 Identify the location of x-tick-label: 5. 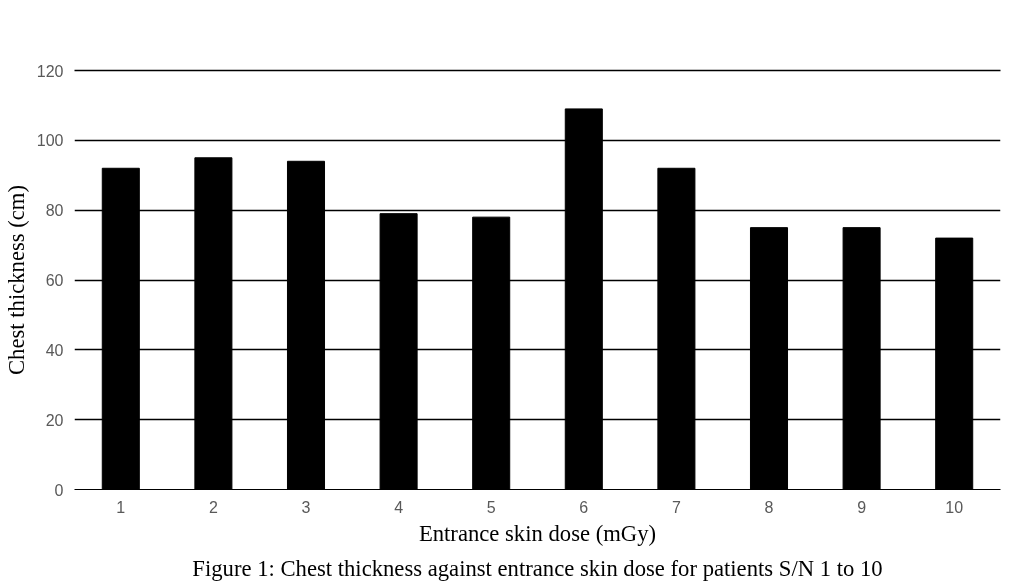
(491, 507).